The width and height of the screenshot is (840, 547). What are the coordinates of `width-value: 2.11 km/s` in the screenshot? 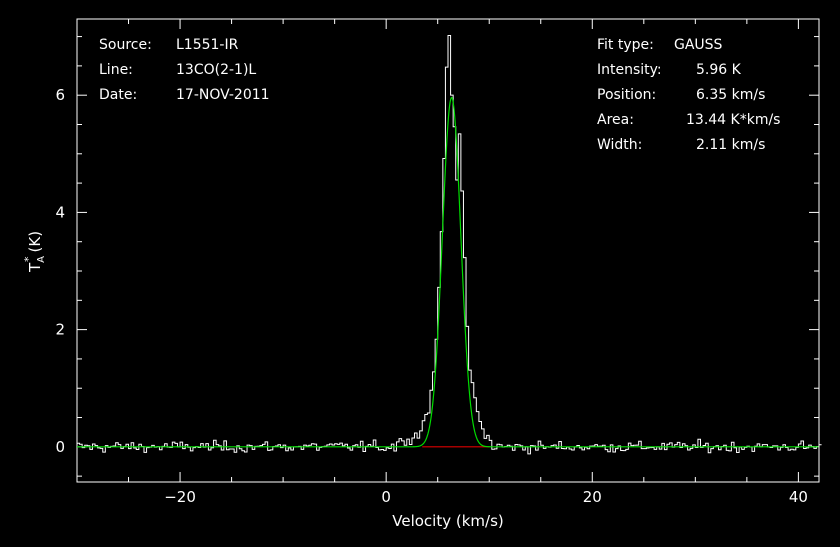 It's located at (731, 145).